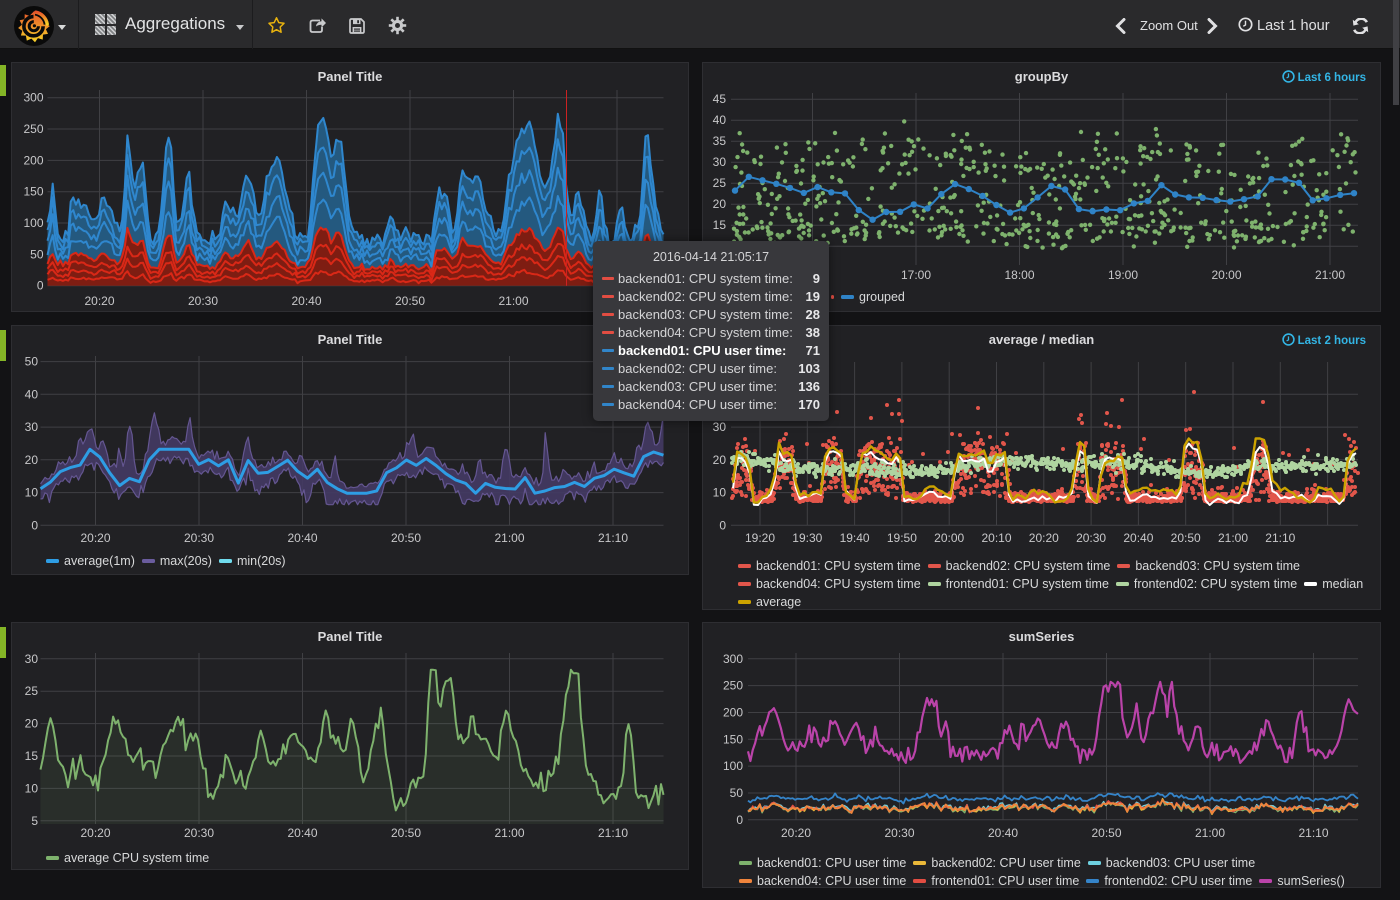  I want to click on svg-text: 19:00, so click(1123, 275).